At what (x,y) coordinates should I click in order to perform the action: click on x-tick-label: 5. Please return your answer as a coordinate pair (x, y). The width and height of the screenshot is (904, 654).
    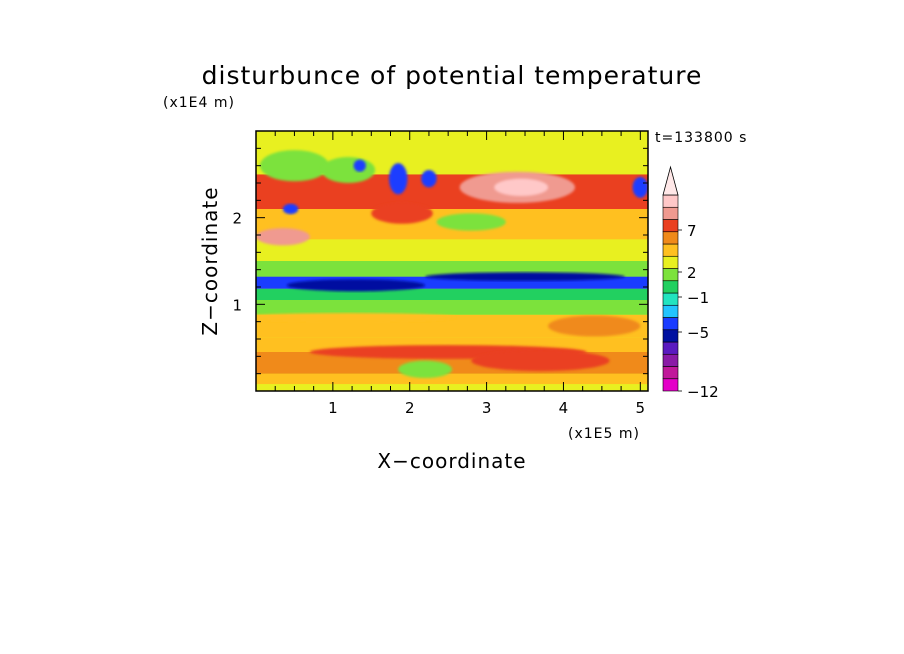
    Looking at the image, I should click on (641, 408).